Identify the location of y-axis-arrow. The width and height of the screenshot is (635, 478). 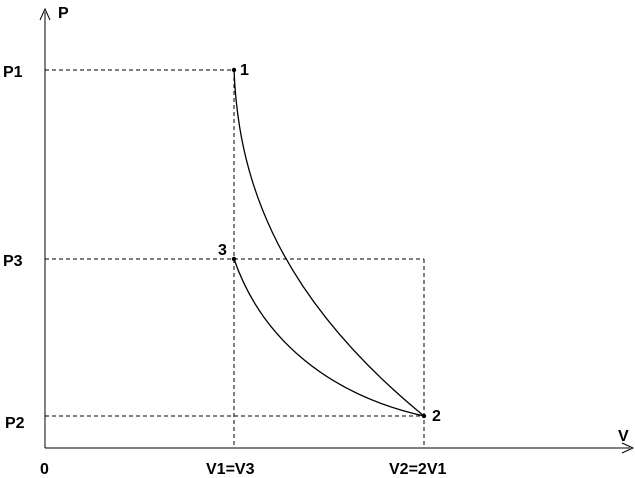
(45, 14).